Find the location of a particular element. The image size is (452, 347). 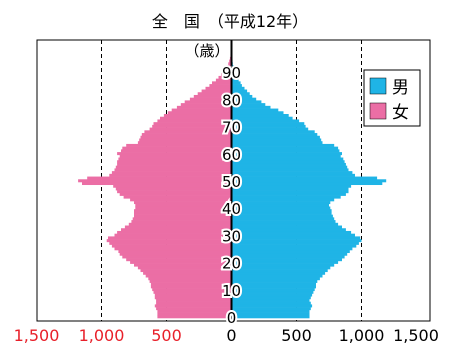

legend-female-swatch is located at coordinates (378, 111).